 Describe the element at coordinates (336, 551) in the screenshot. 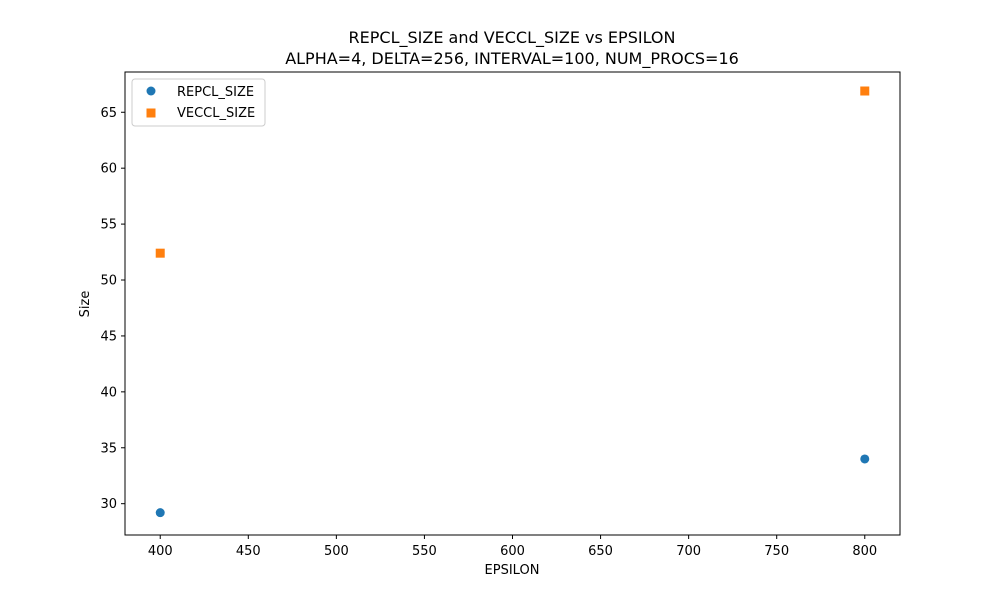

I see `x-tick-label: 500` at that location.